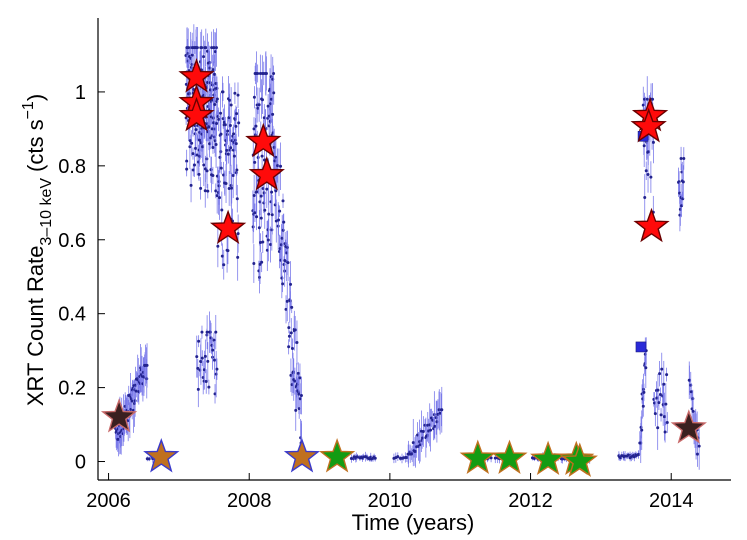 This screenshot has width=747, height=540. What do you see at coordinates (46, 212) in the screenshot?
I see `y-axis-label-subscript: 3–10 keV` at bounding box center [46, 212].